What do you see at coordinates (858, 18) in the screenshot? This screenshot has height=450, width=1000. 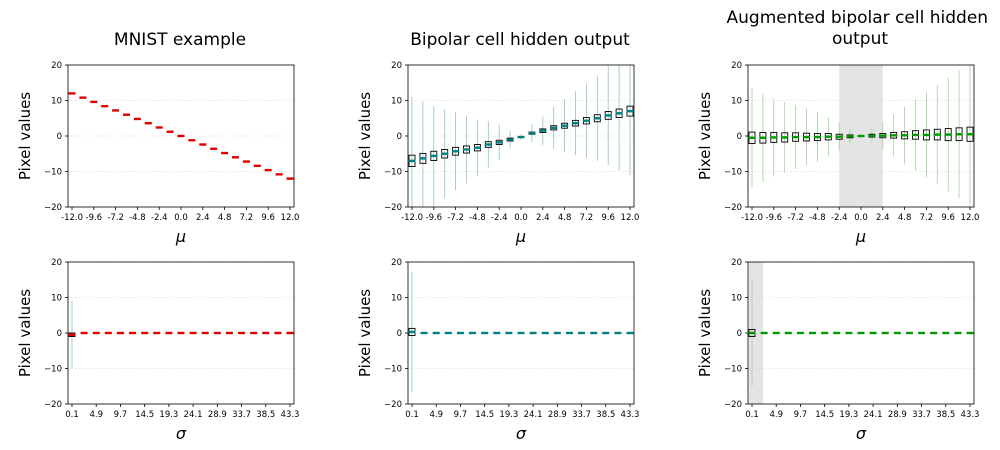 I see `title-augmented-line1: Augmented bipolar cell hidden` at bounding box center [858, 18].